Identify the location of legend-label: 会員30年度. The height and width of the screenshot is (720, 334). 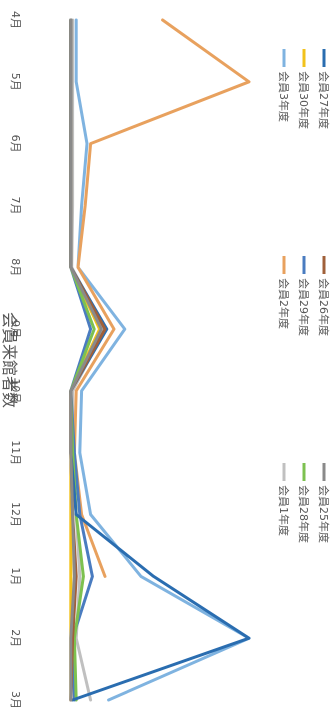
(304, 100).